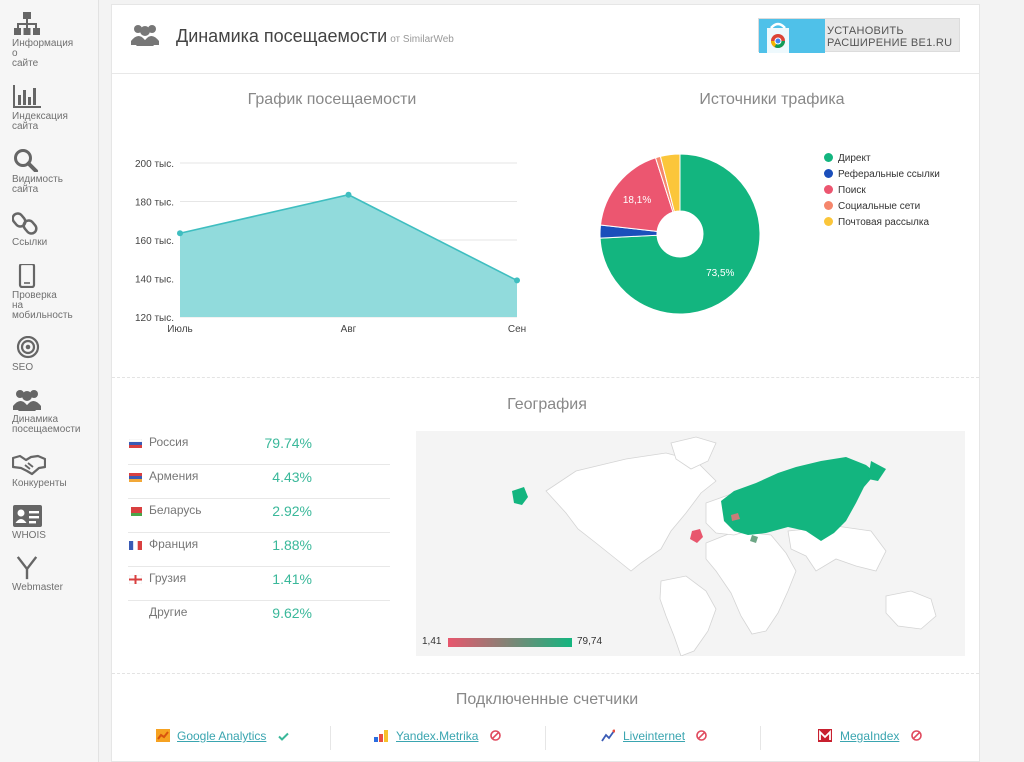 This screenshot has width=1024, height=762. What do you see at coordinates (332, 99) in the screenshot?
I see `traffic-chart-title: График посещаемости` at bounding box center [332, 99].